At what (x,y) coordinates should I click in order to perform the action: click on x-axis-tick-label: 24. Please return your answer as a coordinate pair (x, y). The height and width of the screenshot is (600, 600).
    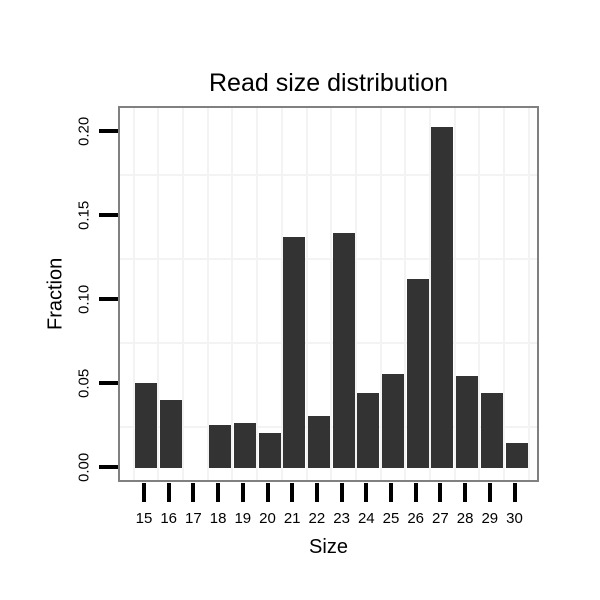
    Looking at the image, I should click on (366, 518).